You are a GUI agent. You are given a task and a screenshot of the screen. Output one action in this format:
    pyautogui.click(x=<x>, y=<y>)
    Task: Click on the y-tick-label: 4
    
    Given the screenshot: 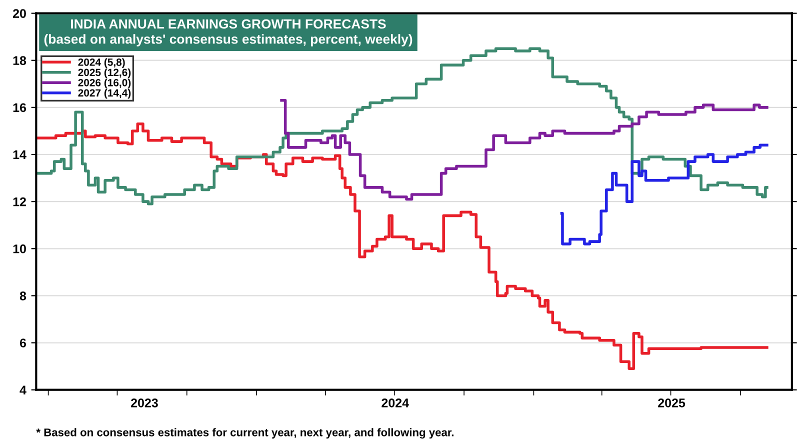 What is the action you would take?
    pyautogui.click(x=23, y=390)
    